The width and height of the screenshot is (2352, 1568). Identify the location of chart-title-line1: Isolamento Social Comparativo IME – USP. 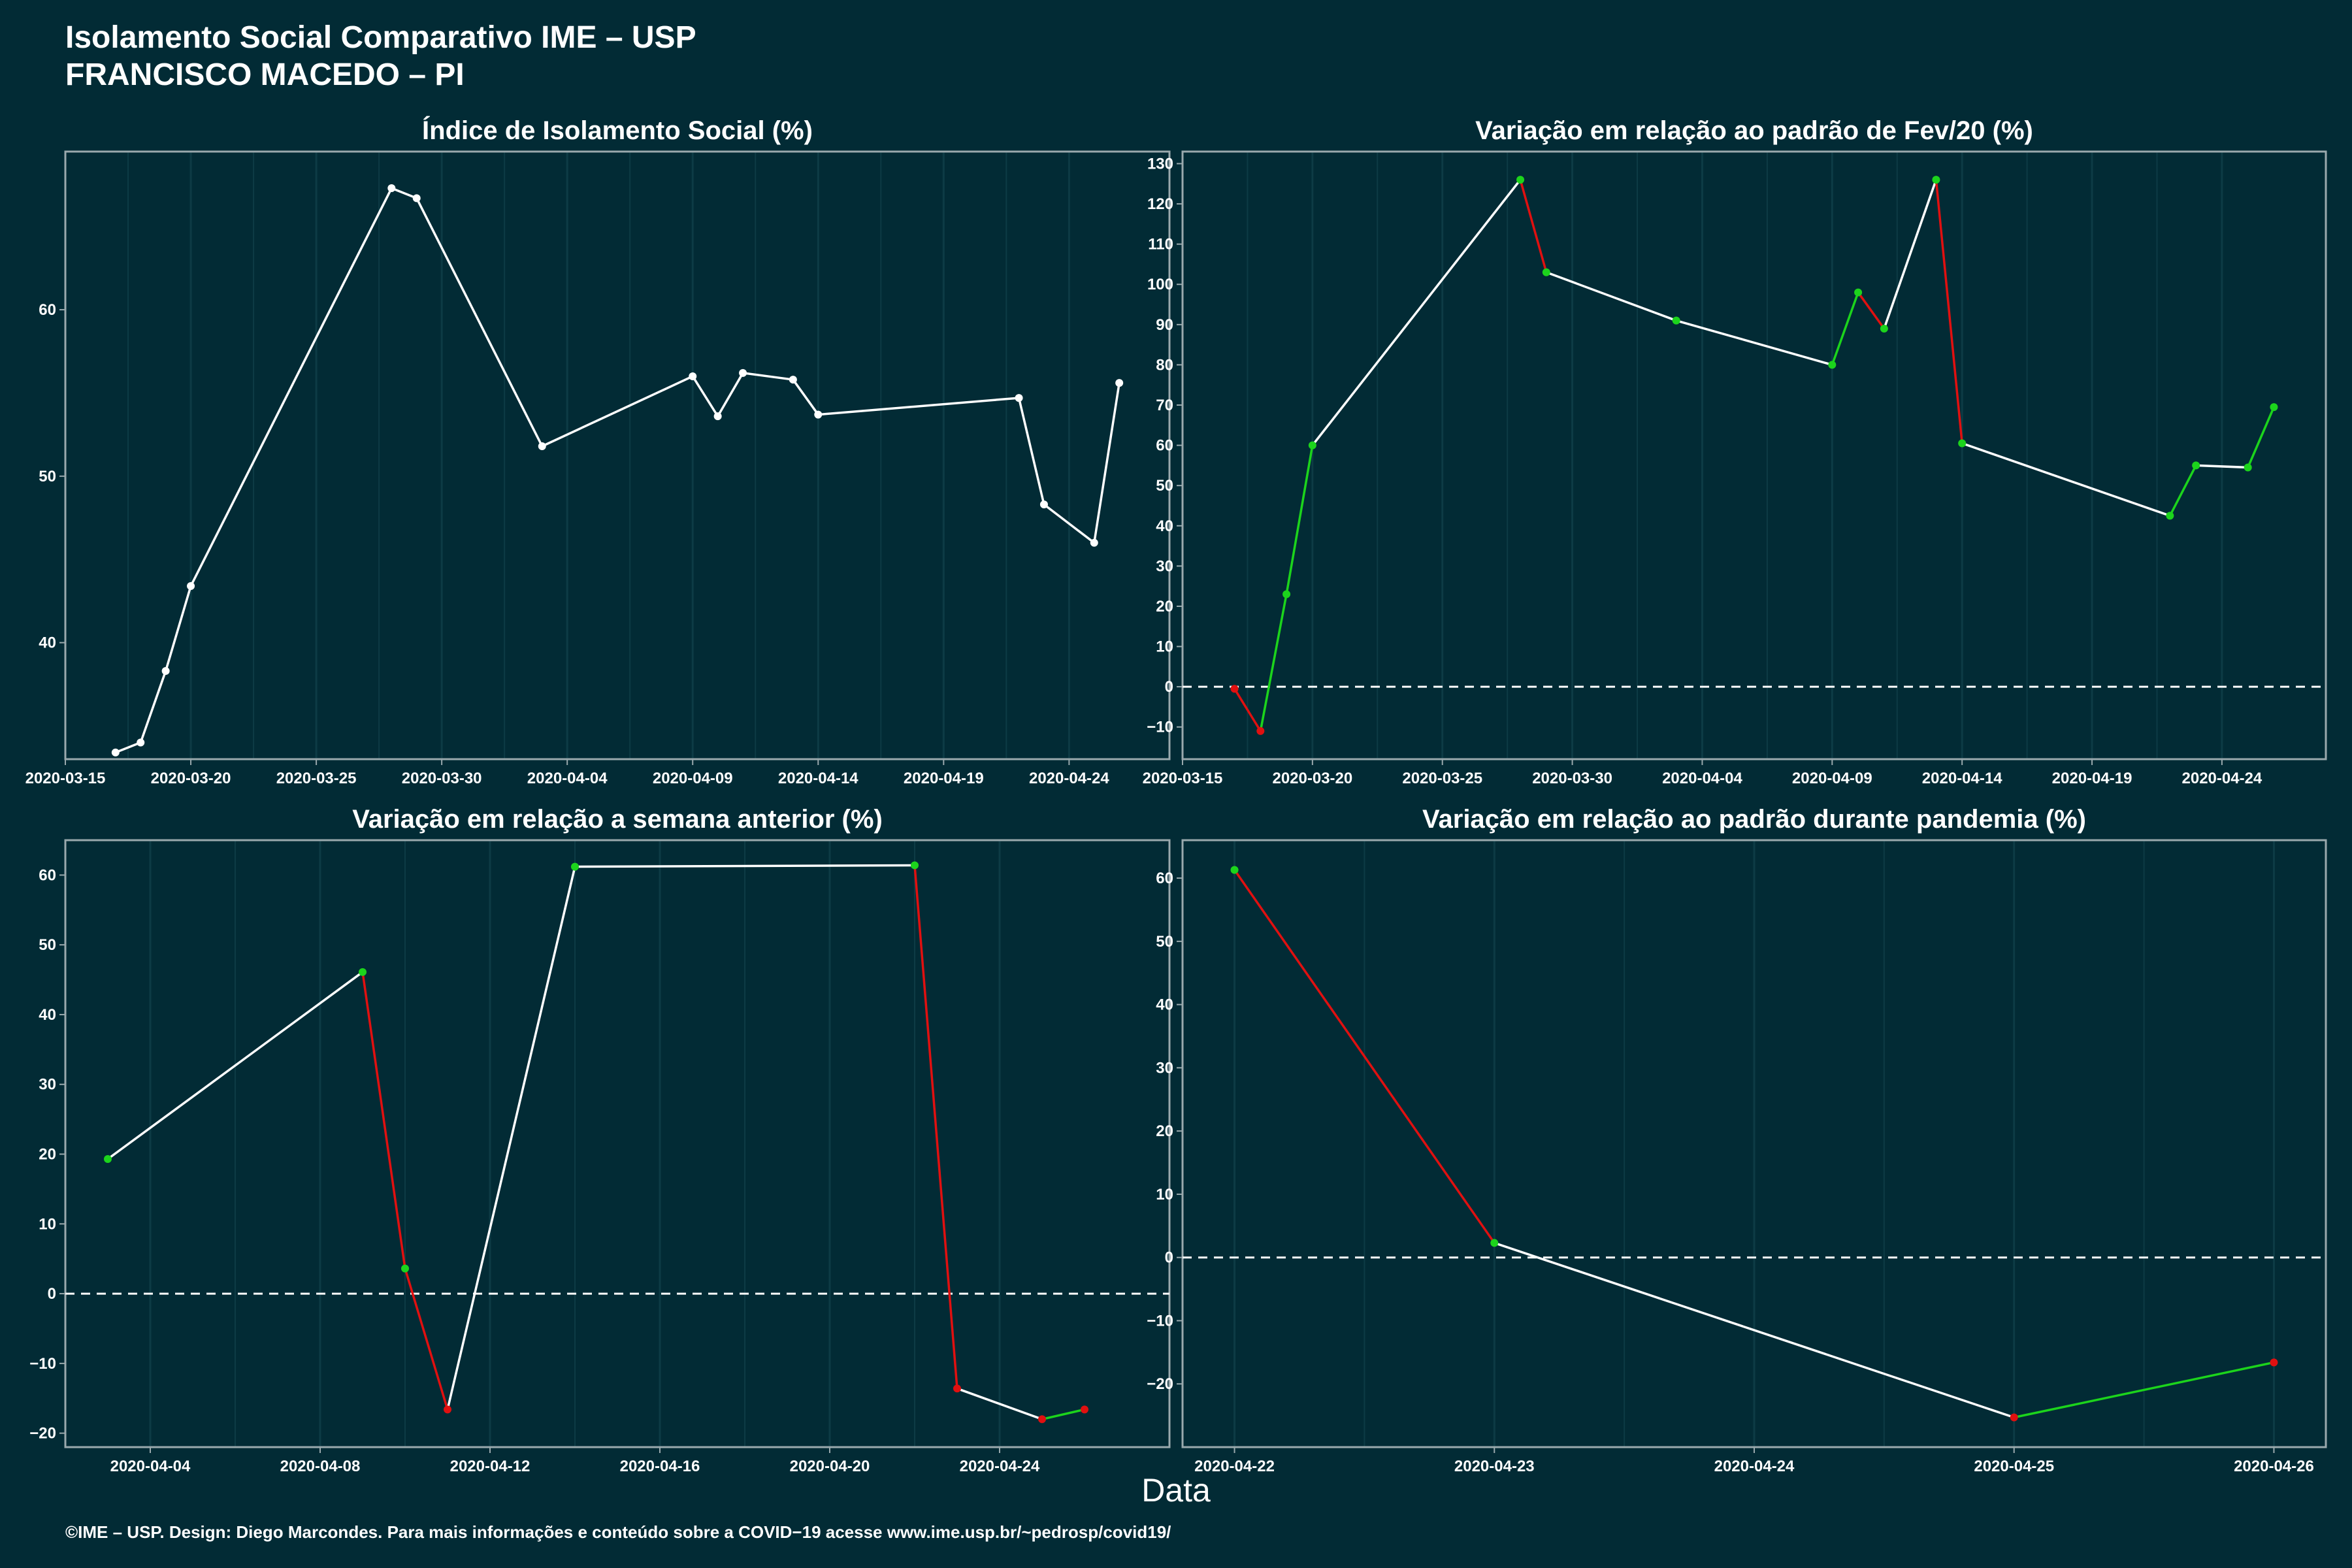
(380, 37).